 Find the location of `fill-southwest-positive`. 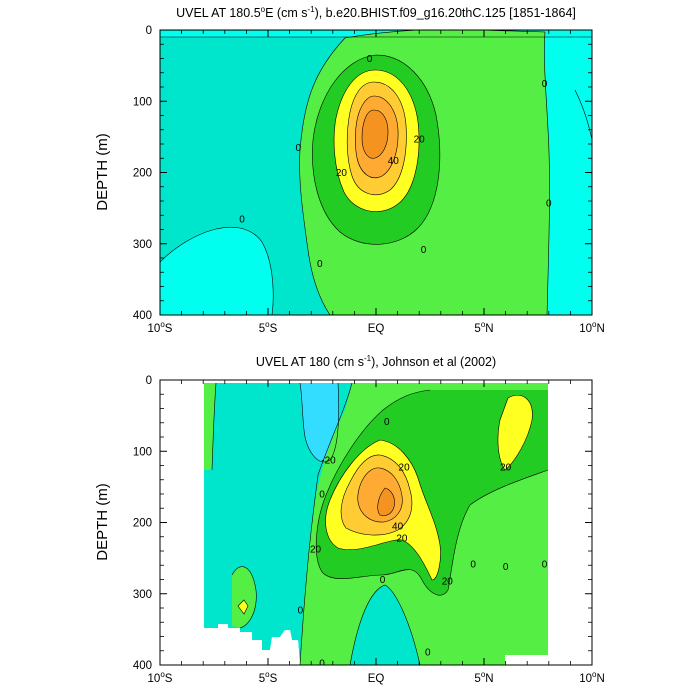

fill-southwest-positive is located at coordinates (244, 597).